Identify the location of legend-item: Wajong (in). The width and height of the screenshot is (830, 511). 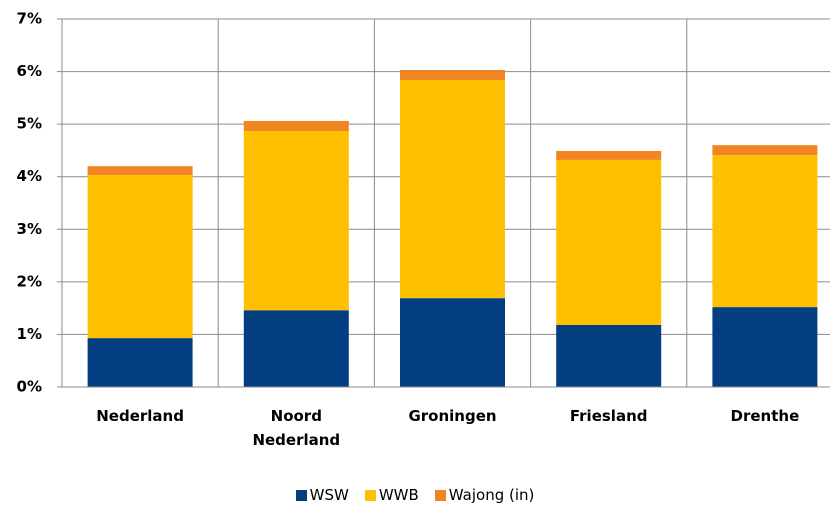
(484, 495).